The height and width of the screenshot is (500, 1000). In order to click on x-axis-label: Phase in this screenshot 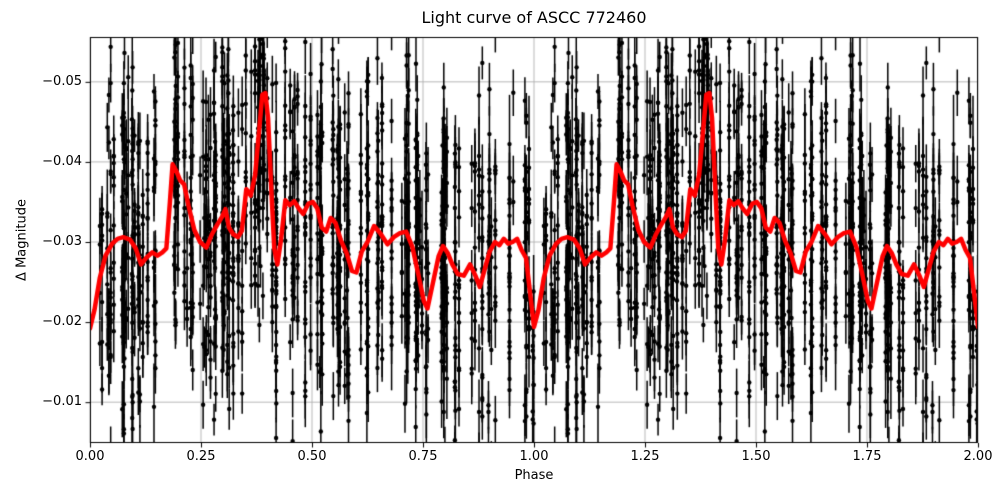, I will do `click(534, 475)`.